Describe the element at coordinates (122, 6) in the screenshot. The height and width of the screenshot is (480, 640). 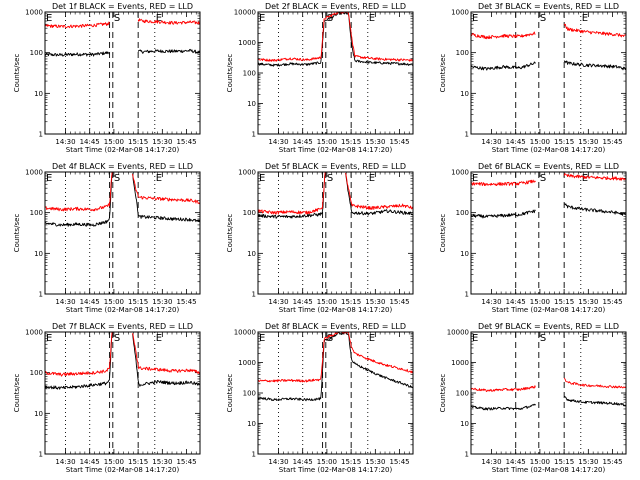
I see `panel-title: Det 1f BLACK = Events, RED = LLD` at that location.